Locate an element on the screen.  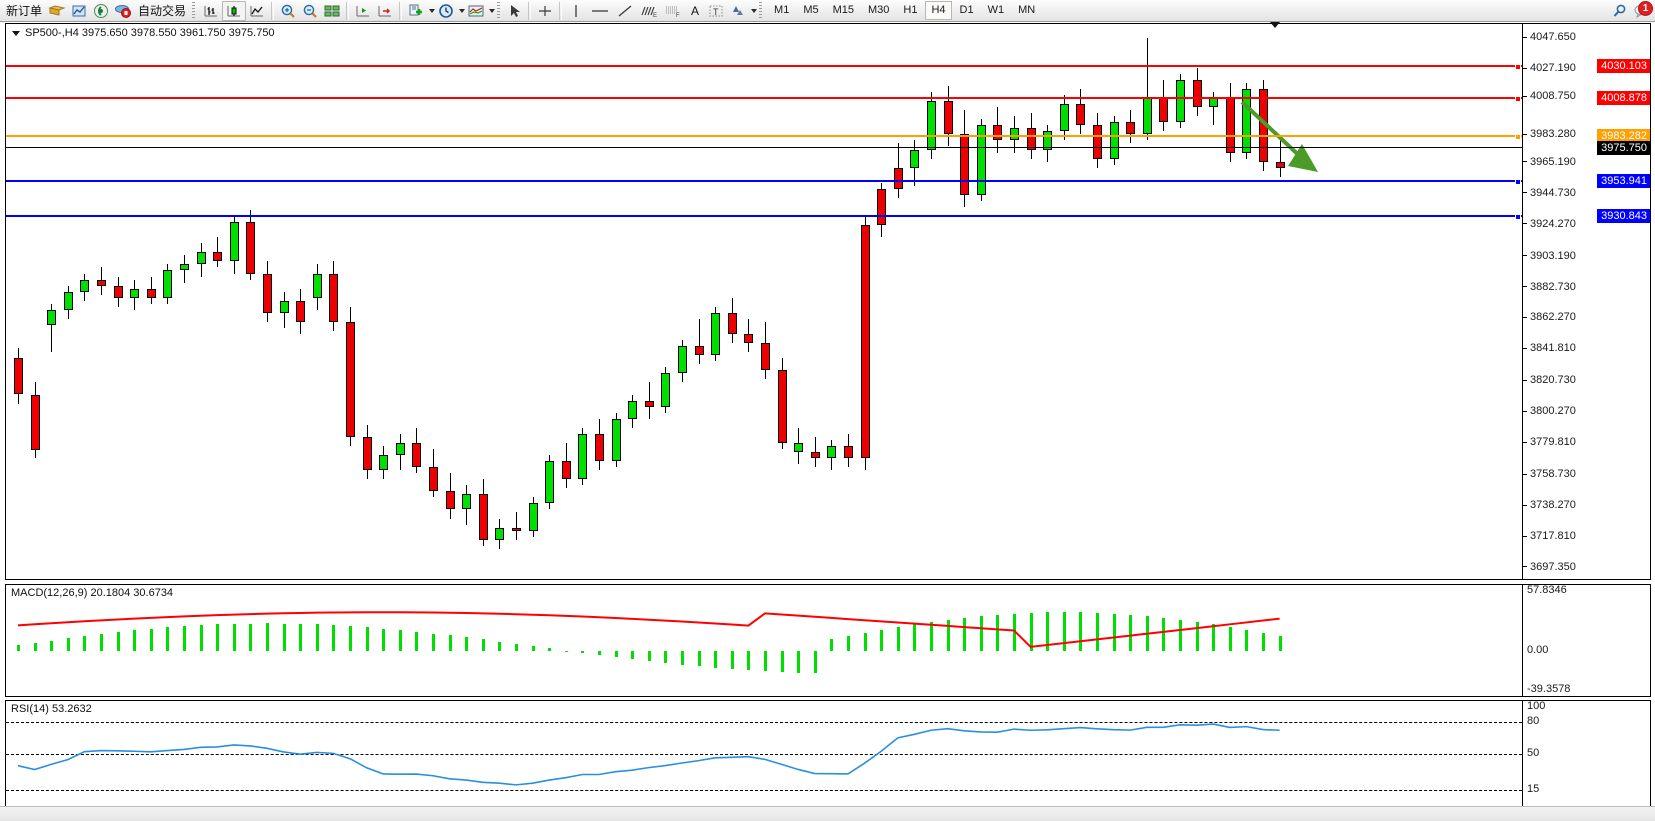
zoom-in-icon is located at coordinates (288, 11).